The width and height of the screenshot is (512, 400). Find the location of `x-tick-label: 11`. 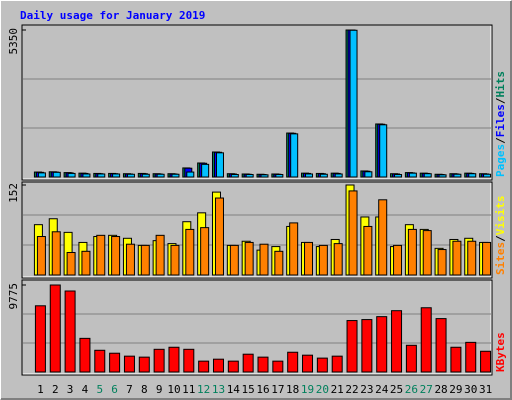

x-tick-label: 11 is located at coordinates (188, 389).